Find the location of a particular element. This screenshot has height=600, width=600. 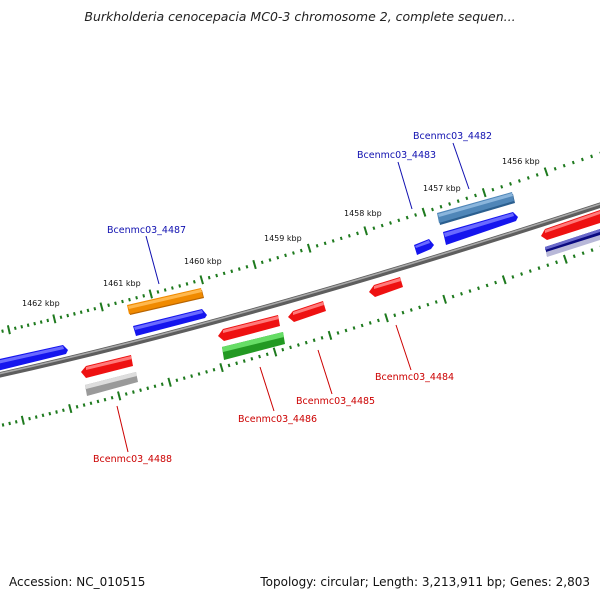

cds-green is located at coordinates (253, 346).